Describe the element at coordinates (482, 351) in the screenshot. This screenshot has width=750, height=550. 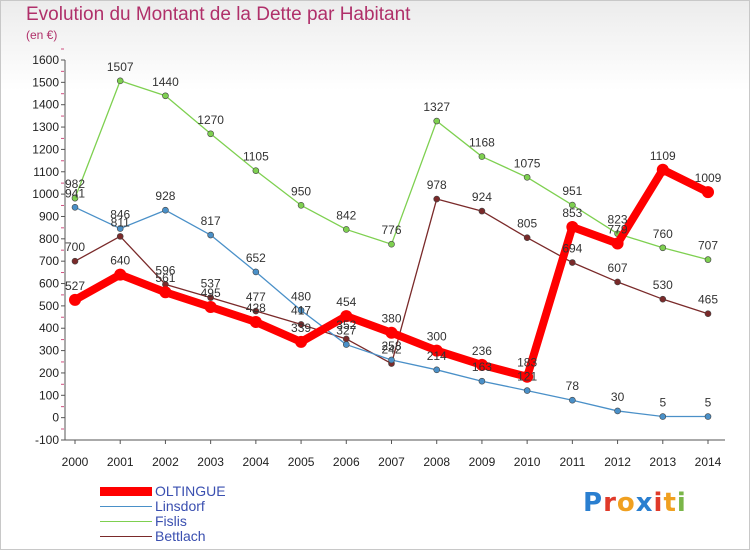
I see `data-label-oltingue: 236` at that location.